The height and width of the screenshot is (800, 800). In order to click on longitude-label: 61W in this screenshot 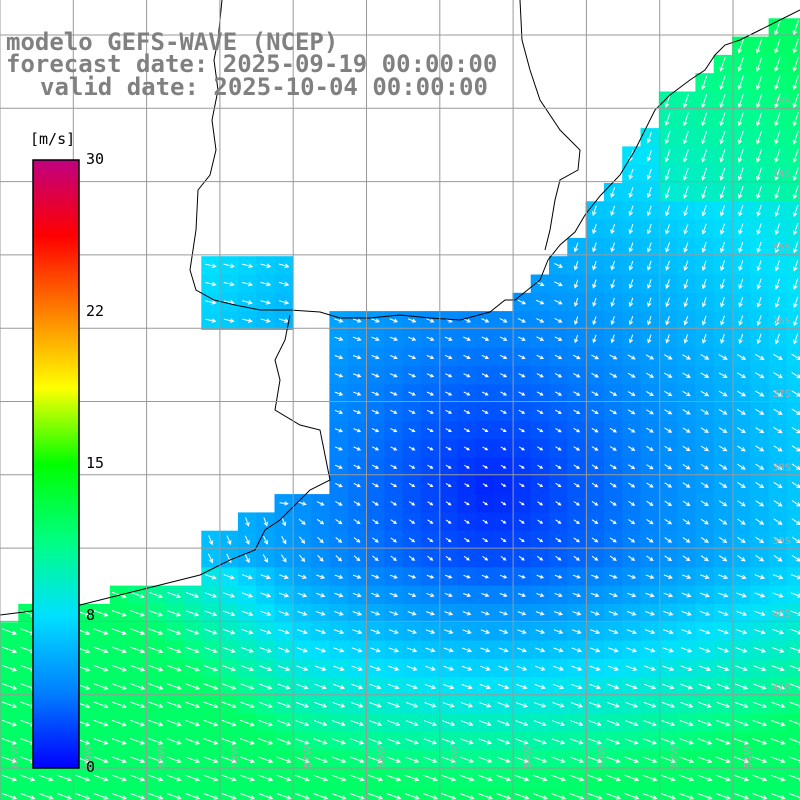, I will do `click(15, 756)`.